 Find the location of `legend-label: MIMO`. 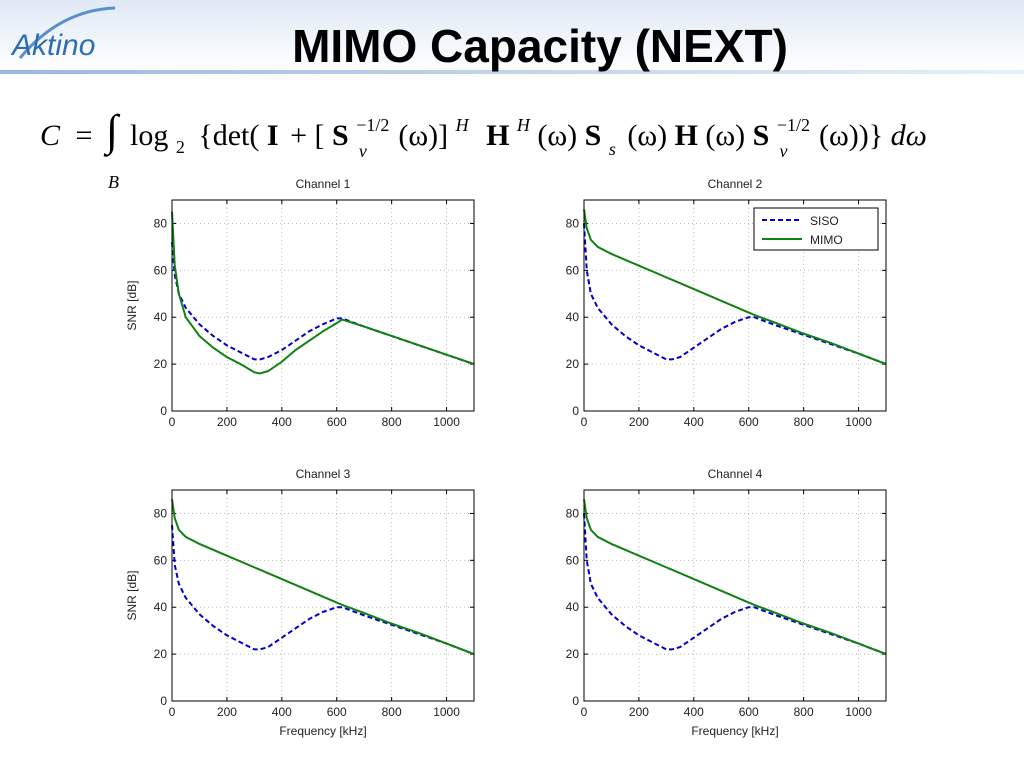

legend-label: MIMO is located at coordinates (826, 240).